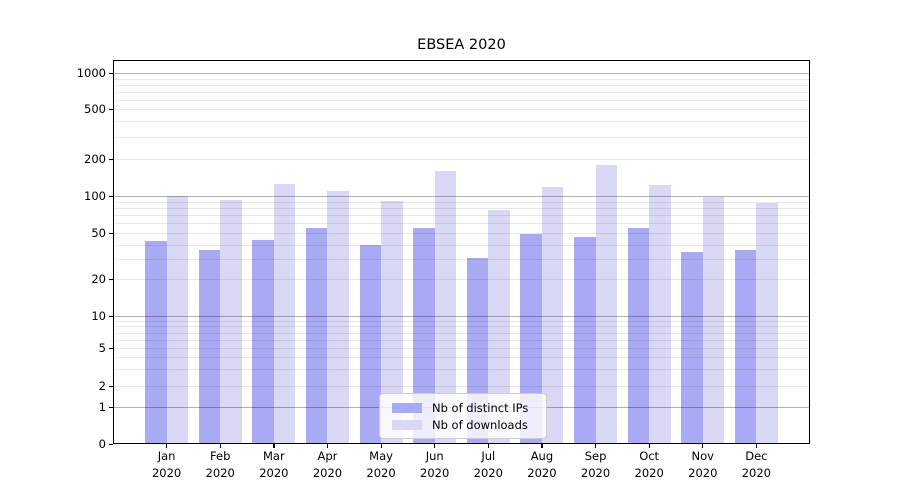 Image resolution: width=900 pixels, height=500 pixels. What do you see at coordinates (660, 314) in the screenshot?
I see `bar-downloads-oct` at bounding box center [660, 314].